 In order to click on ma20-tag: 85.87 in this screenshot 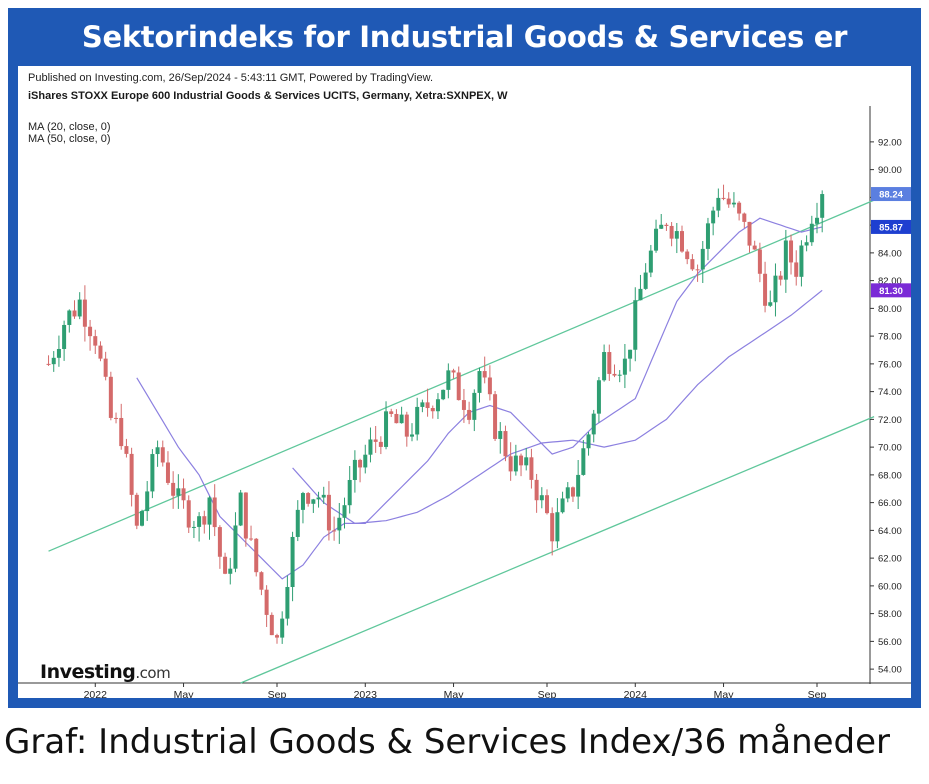, I will do `click(891, 227)`.